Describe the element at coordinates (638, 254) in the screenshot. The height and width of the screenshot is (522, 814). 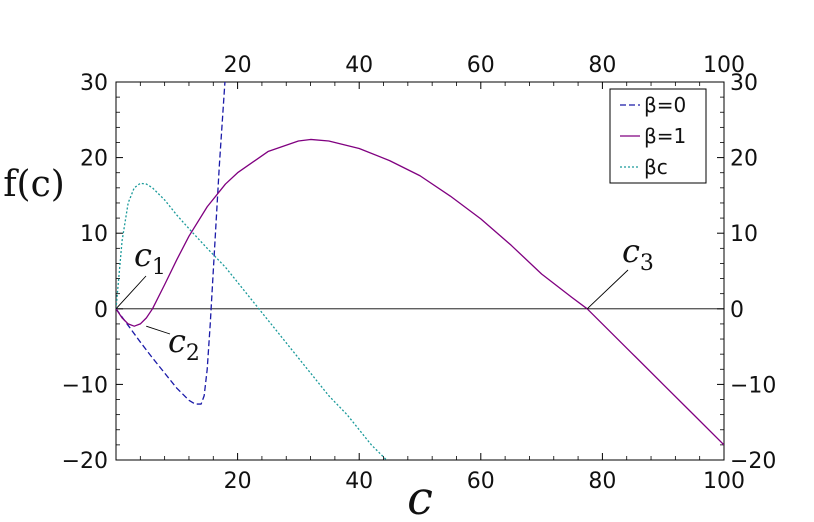
I see `annotation-c3: c3` at that location.